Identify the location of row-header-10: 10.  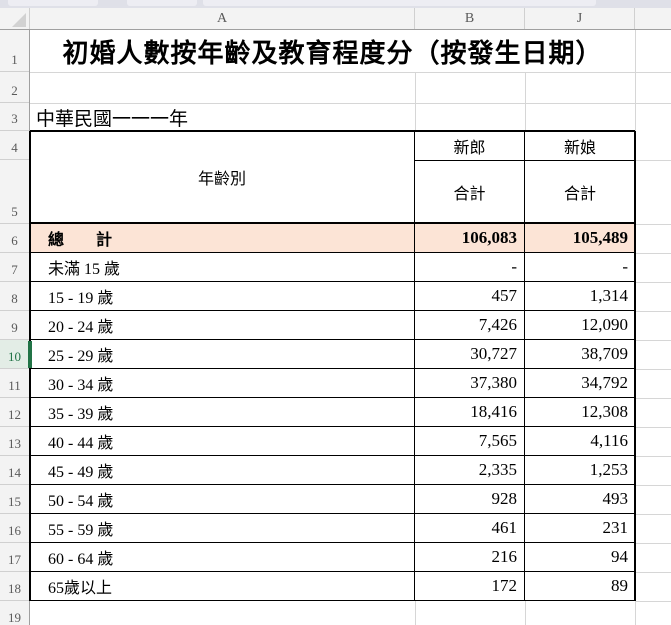
(14, 354).